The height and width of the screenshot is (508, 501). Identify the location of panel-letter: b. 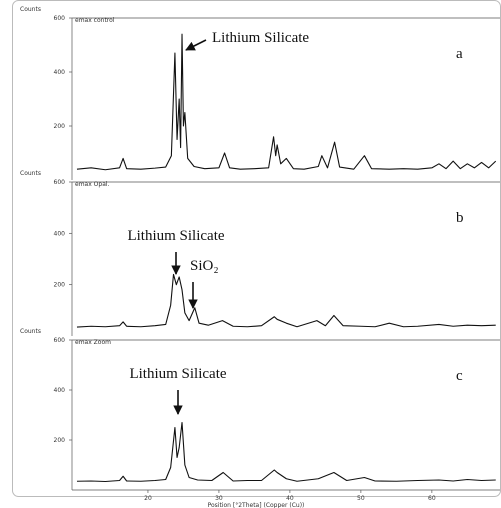
(460, 218).